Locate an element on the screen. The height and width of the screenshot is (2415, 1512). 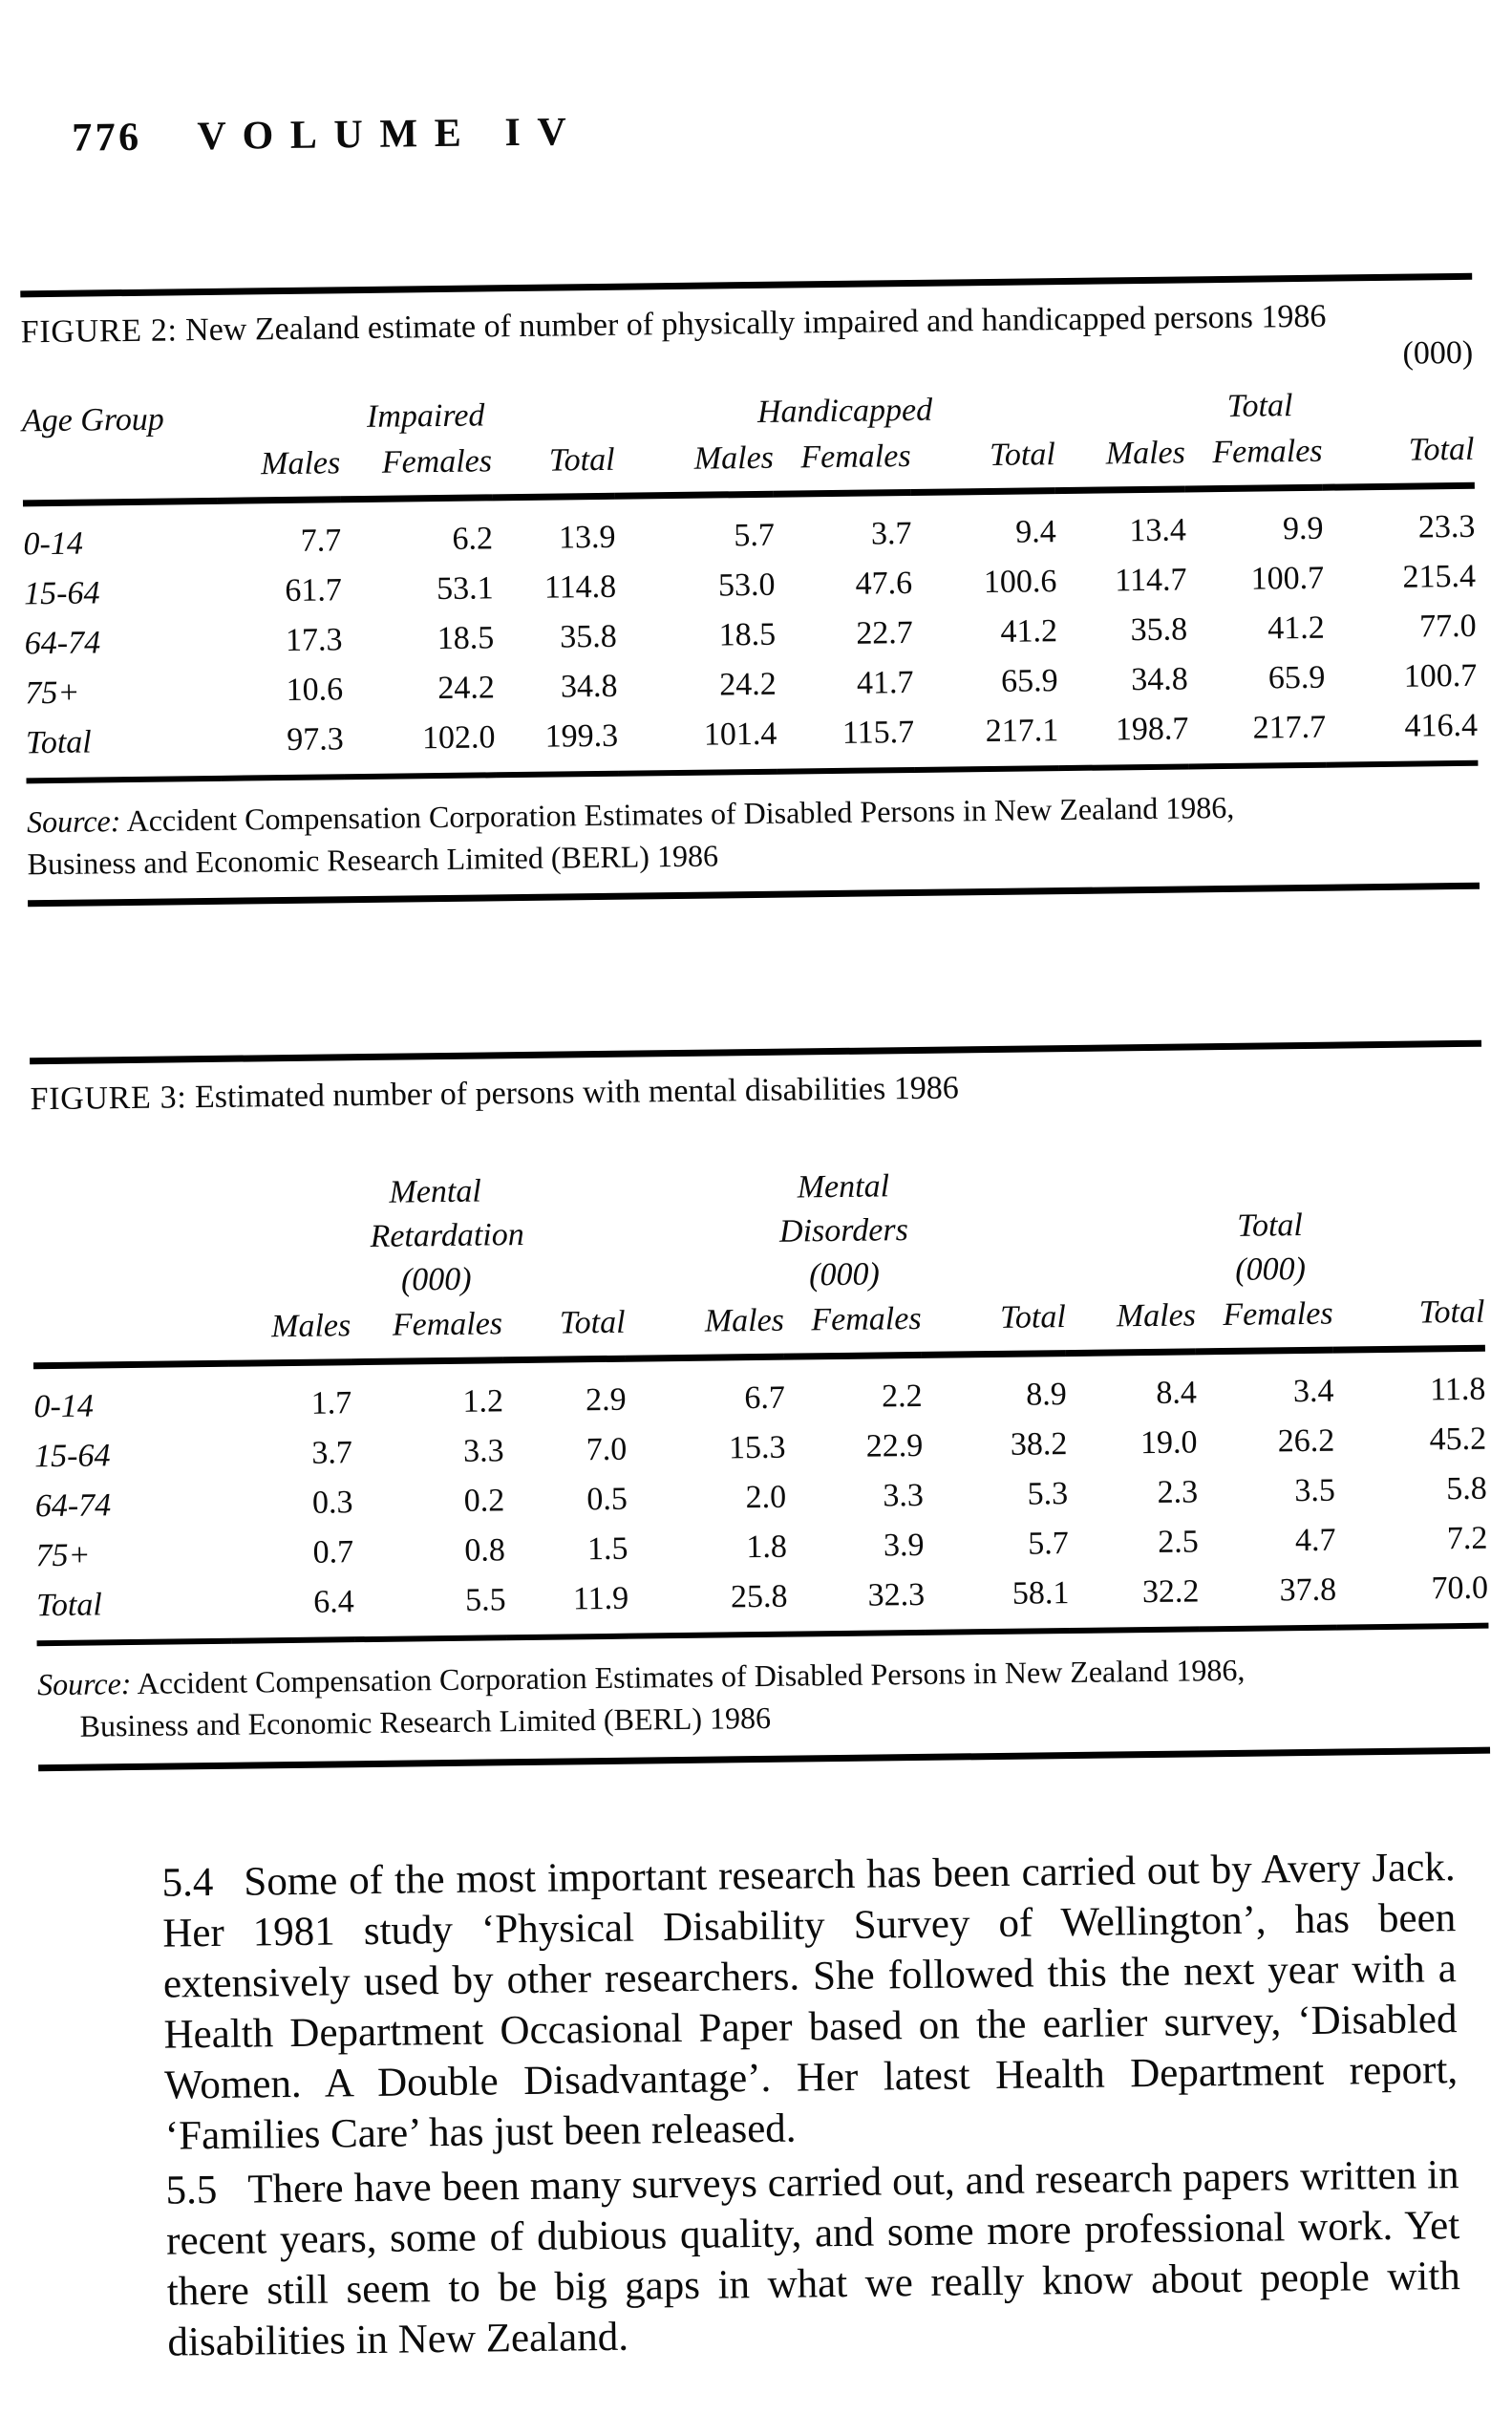
table-cell: 2.0 is located at coordinates (766, 1497).